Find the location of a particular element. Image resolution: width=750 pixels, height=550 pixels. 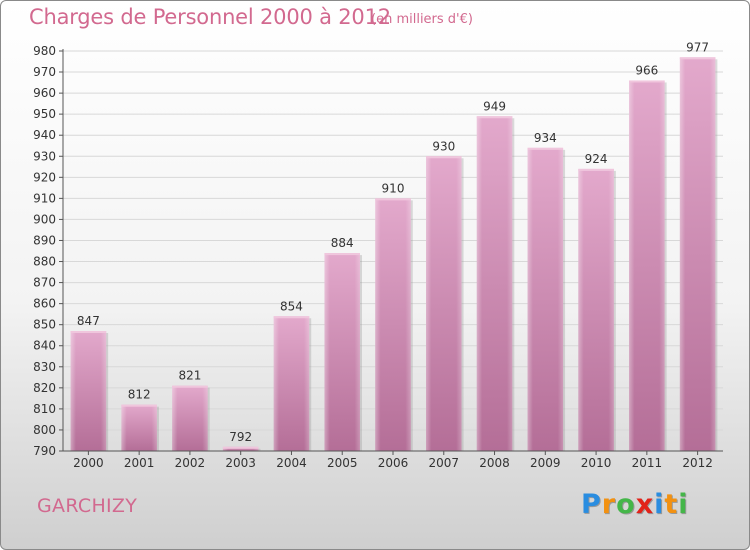

bar-value-label: 910 is located at coordinates (393, 188).